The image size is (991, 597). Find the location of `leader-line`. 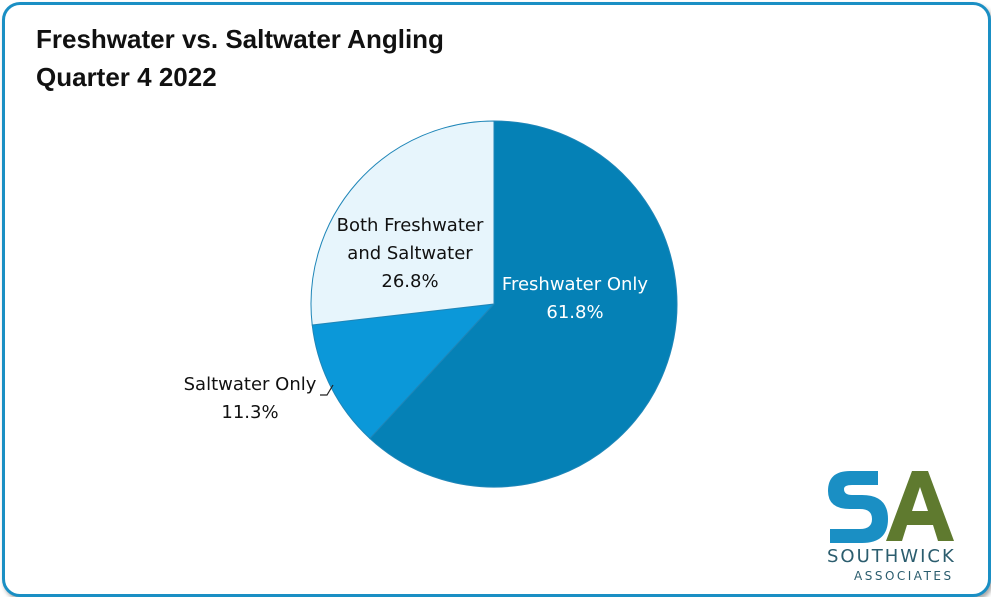

leader-line is located at coordinates (327, 390).